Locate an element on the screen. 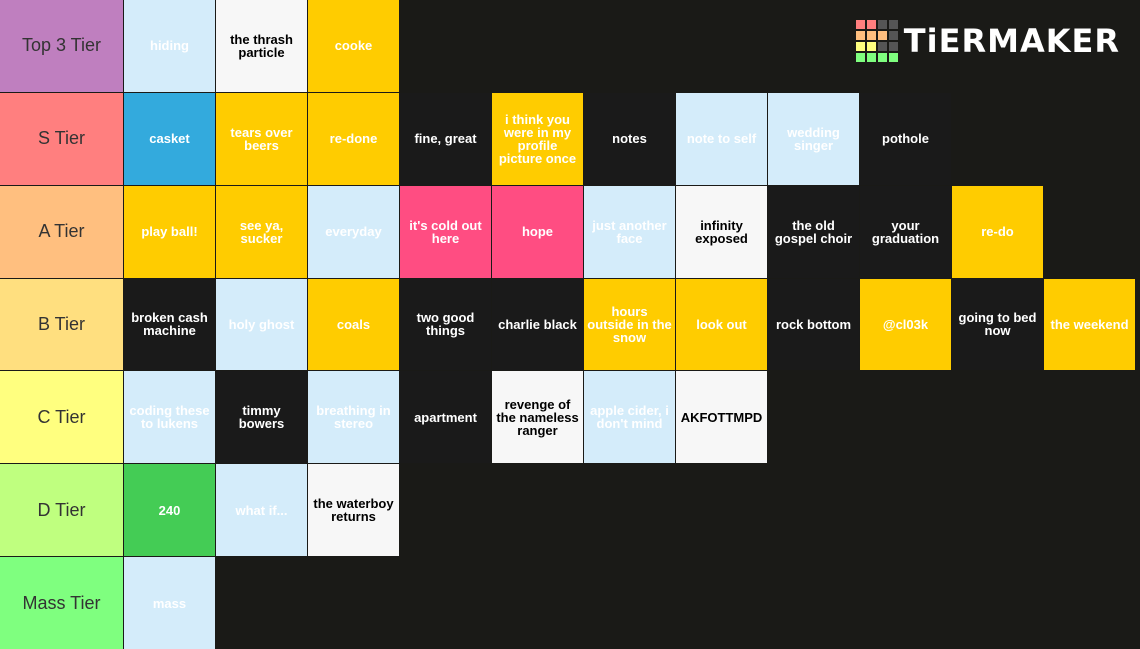 The image size is (1140, 649). tier-item: everyday is located at coordinates (353, 231).